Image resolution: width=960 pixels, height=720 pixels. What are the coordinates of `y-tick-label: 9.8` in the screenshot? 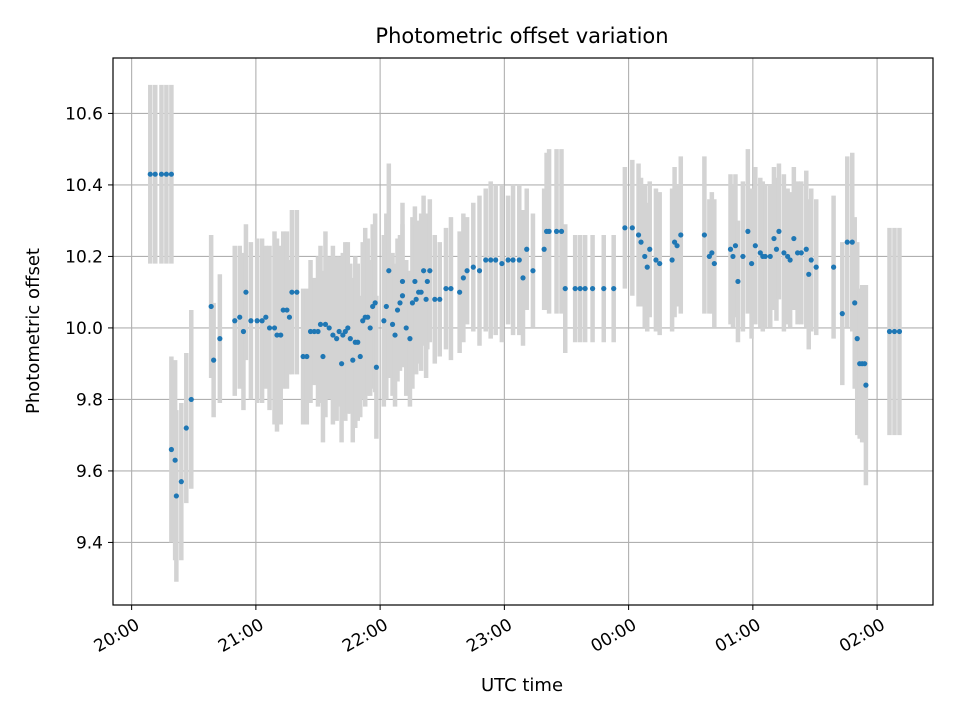 It's located at (89, 400).